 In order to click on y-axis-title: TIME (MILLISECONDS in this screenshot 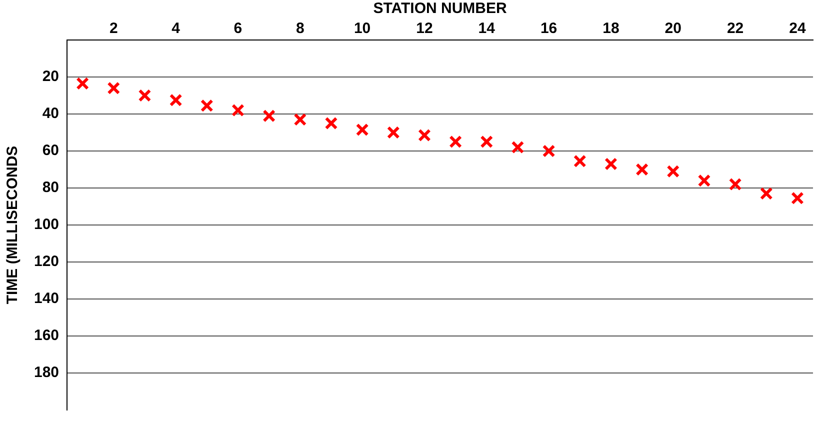, I will do `click(13, 225)`.